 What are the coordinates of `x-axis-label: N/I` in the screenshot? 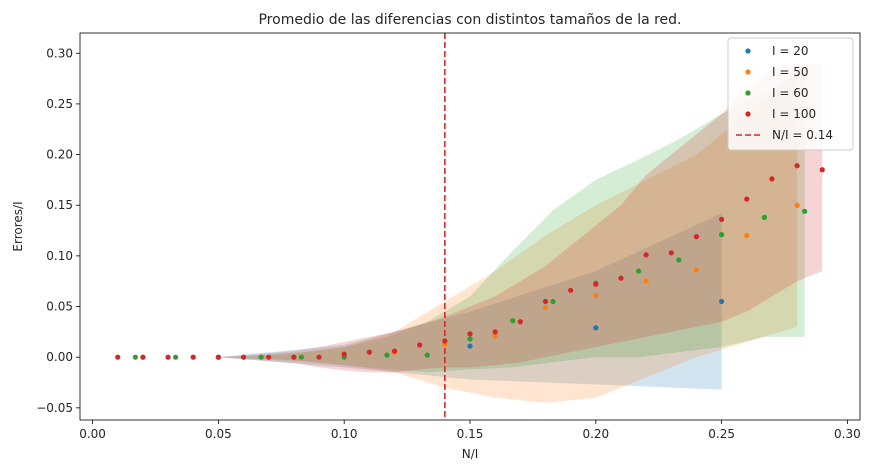 It's located at (470, 454).